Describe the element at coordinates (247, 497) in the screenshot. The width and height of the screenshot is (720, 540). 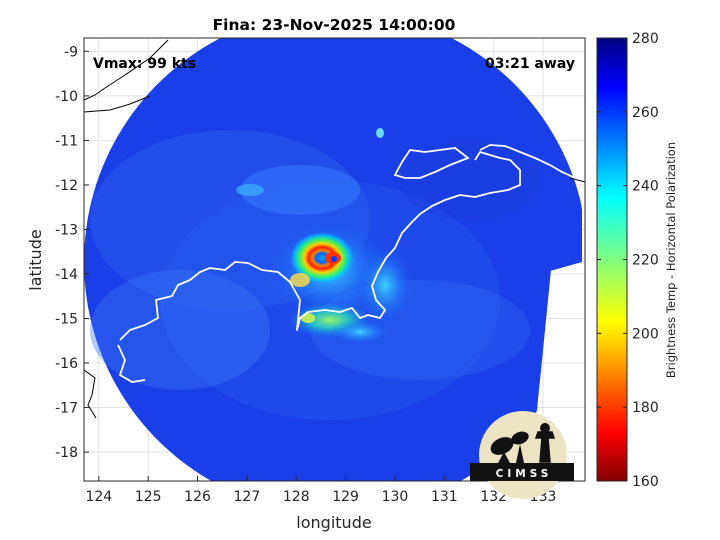
I see `x-tick-label: 127` at that location.